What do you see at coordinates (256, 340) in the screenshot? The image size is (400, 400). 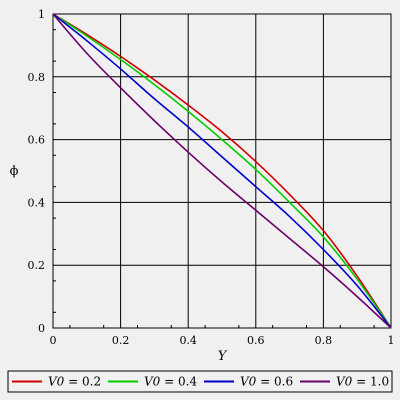 I see `x-tick-label: 0.6` at bounding box center [256, 340].